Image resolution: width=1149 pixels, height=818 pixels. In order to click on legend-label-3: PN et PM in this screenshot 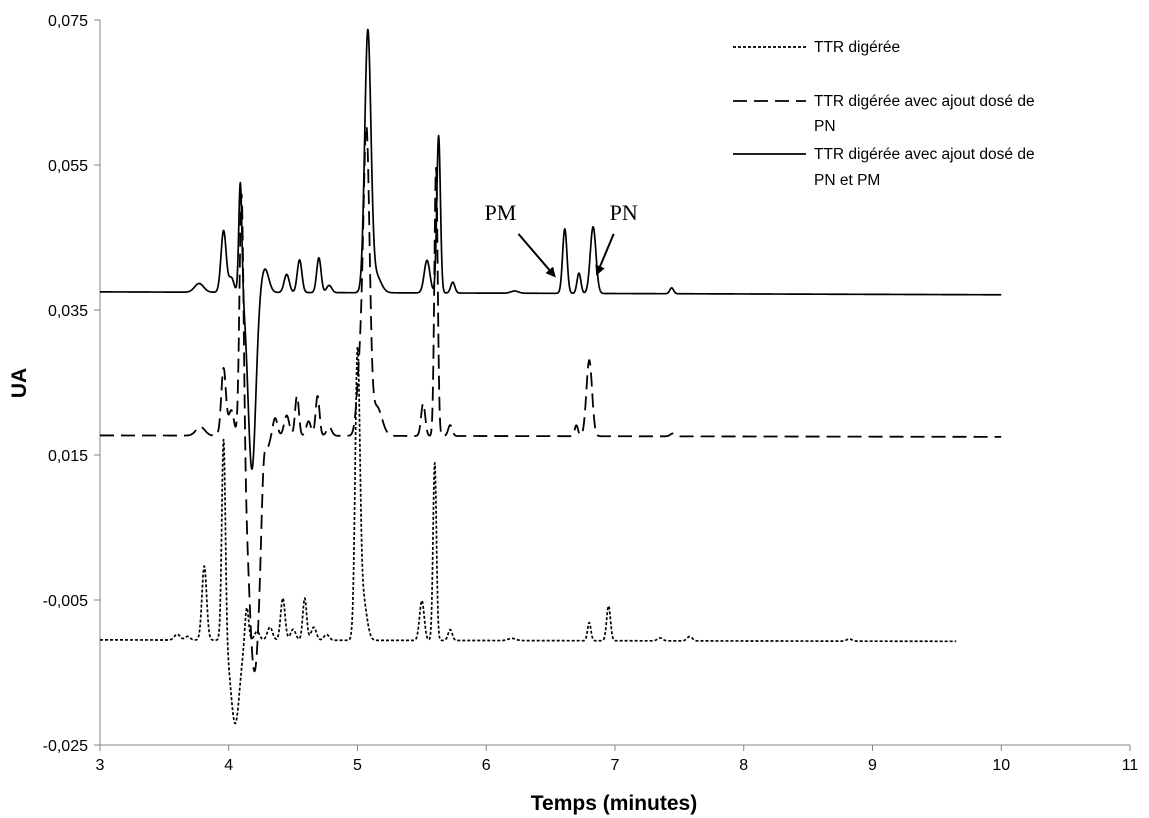, I will do `click(847, 180)`.